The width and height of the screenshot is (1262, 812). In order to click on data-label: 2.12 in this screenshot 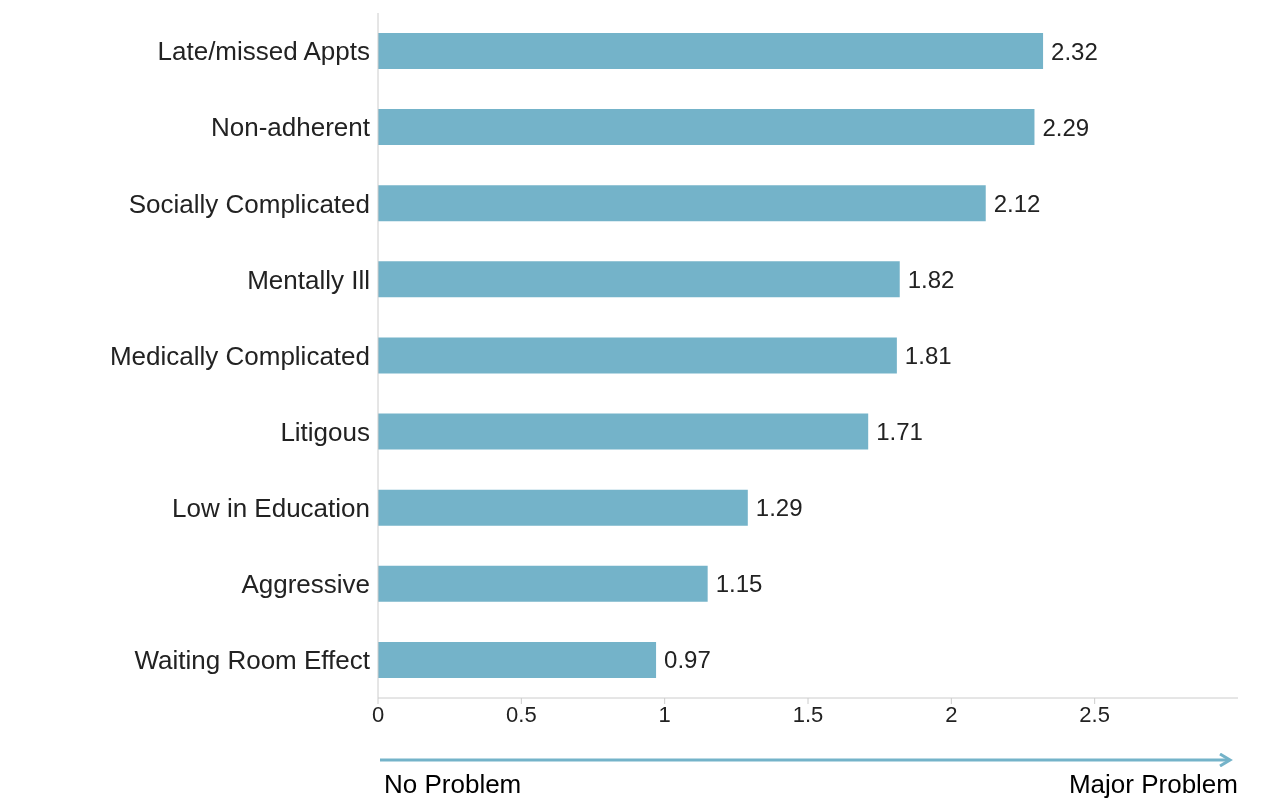, I will do `click(1017, 203)`.